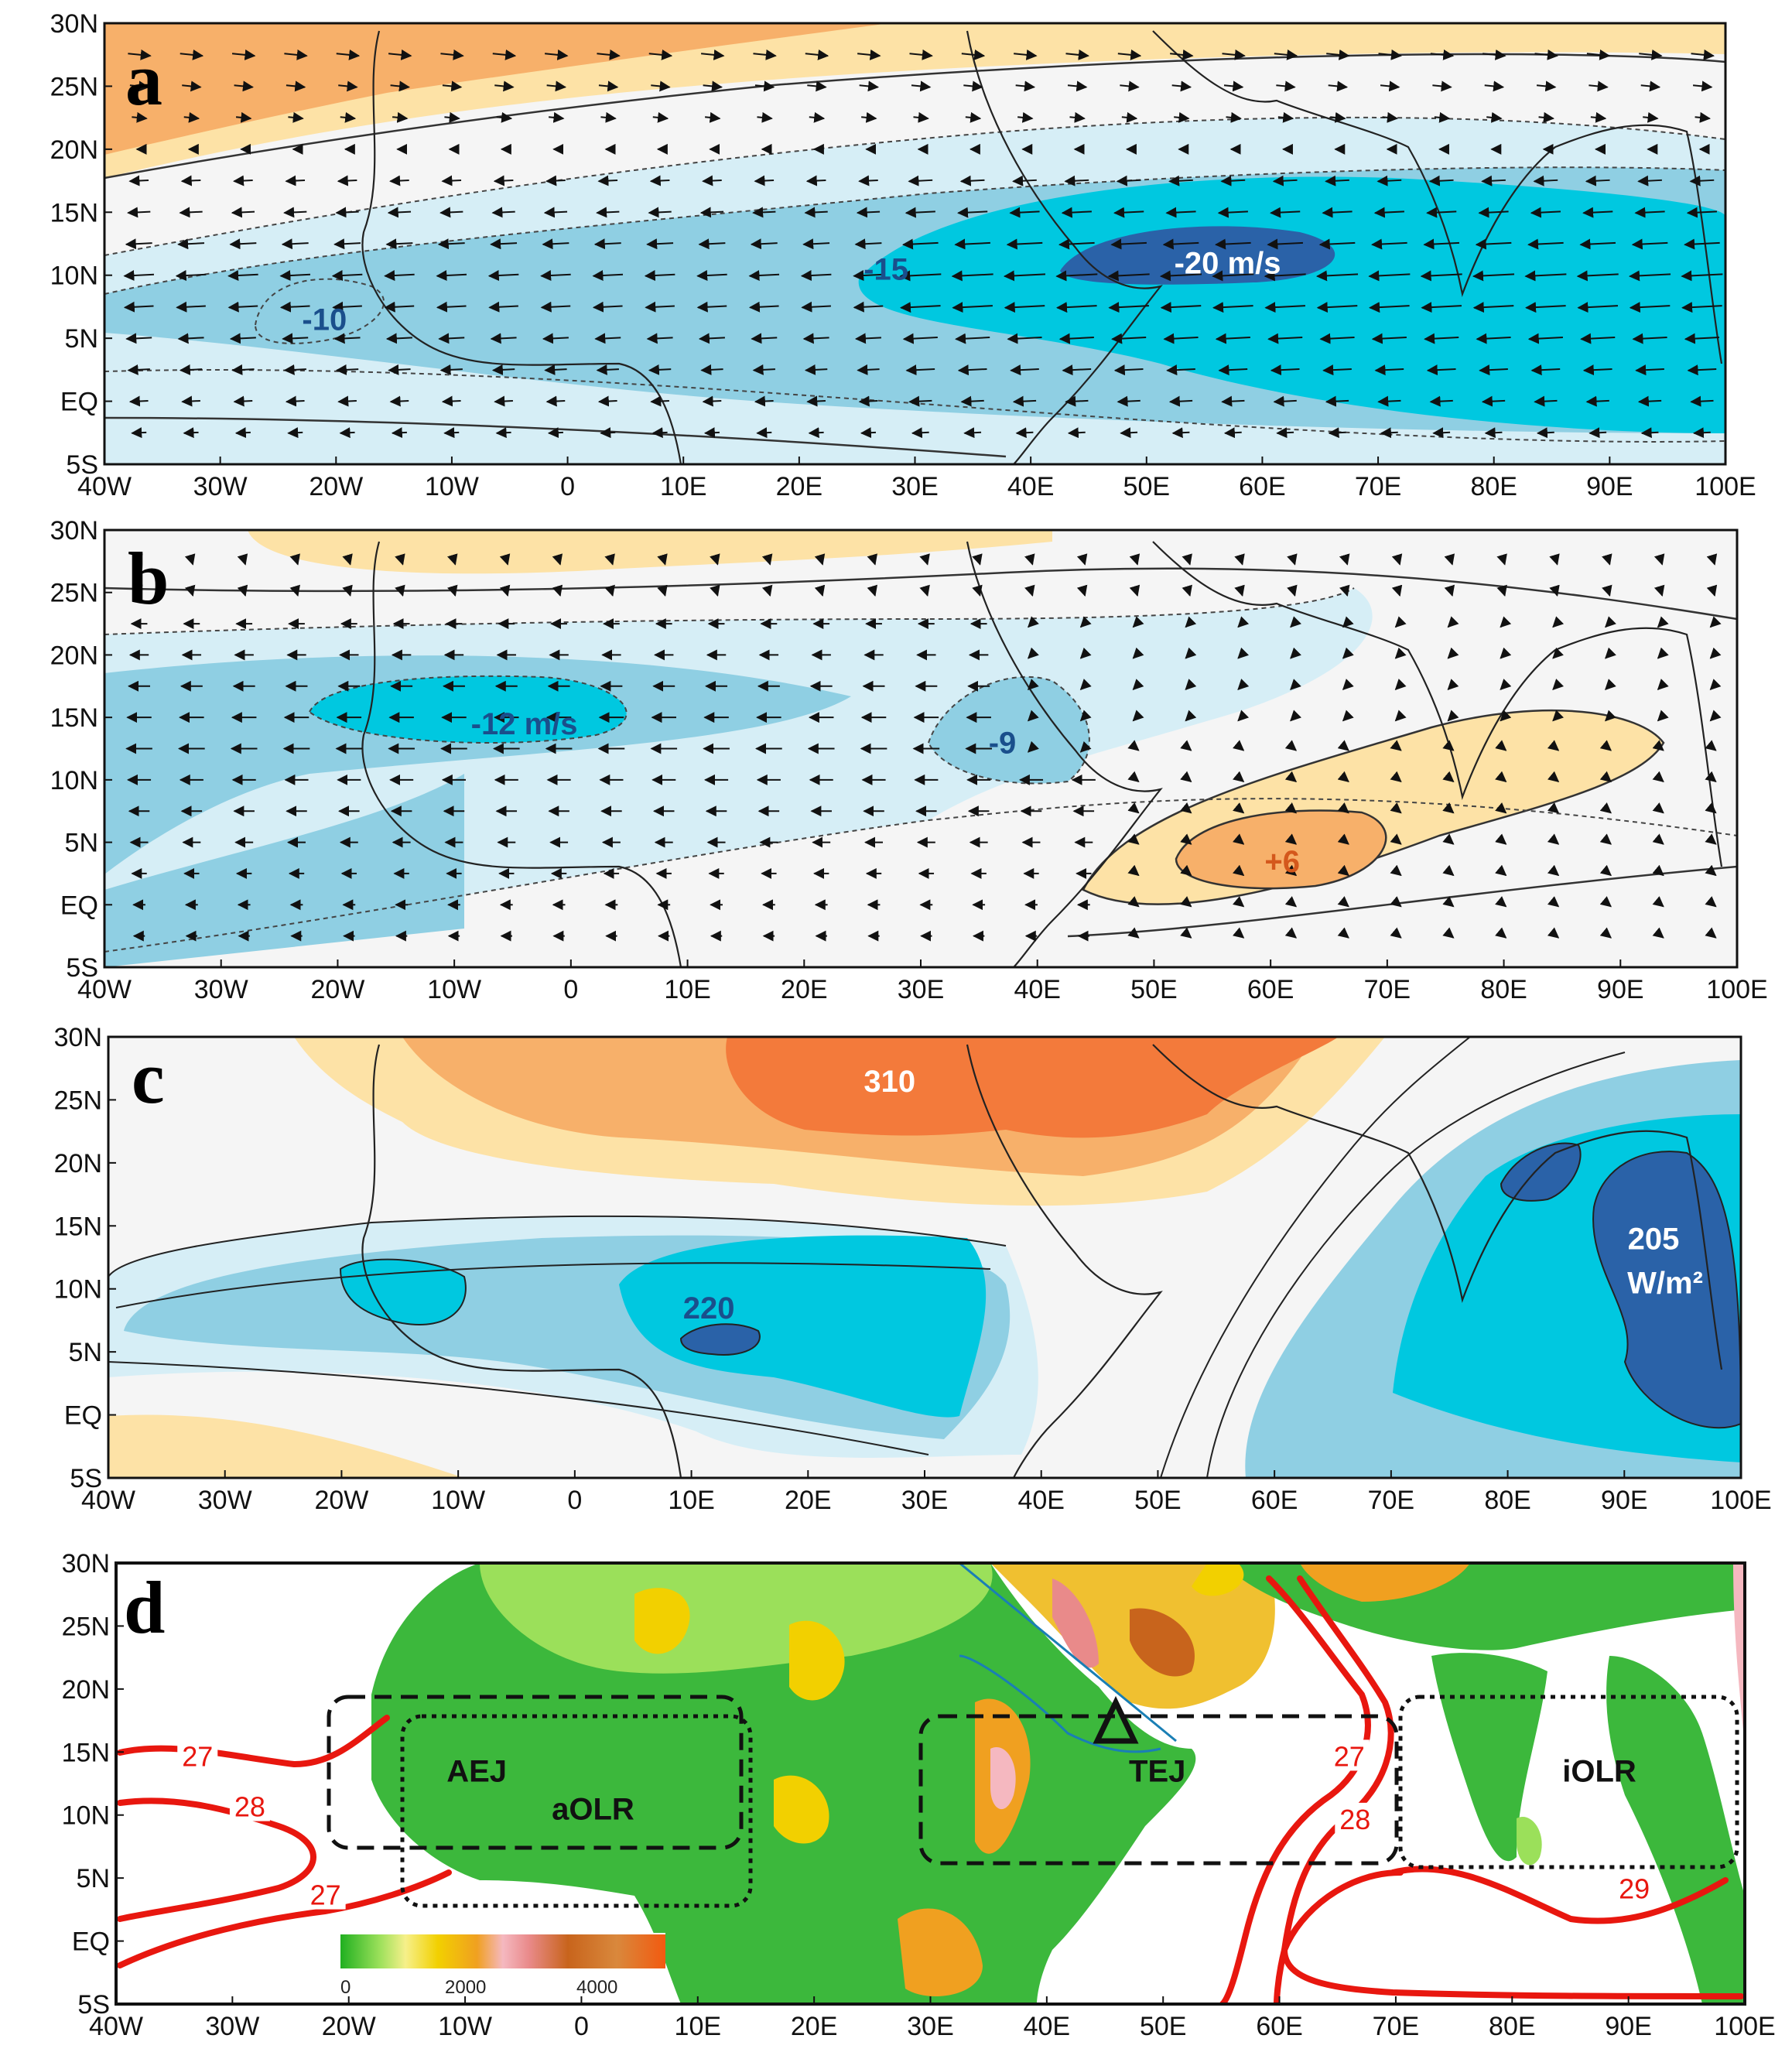 This screenshot has height=2059, width=1792. What do you see at coordinates (814, 2026) in the screenshot?
I see `lon-tick-label: 20E` at bounding box center [814, 2026].